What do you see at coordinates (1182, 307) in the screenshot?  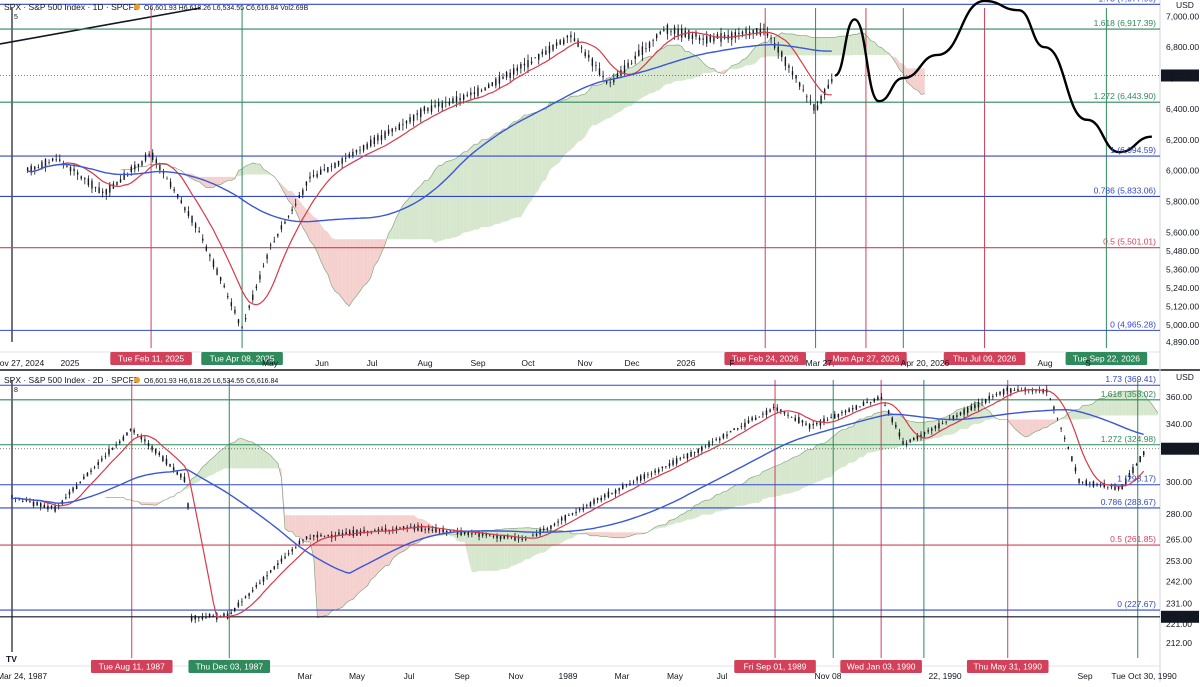 I see `y-tick-label: 5,120.00` at bounding box center [1182, 307].